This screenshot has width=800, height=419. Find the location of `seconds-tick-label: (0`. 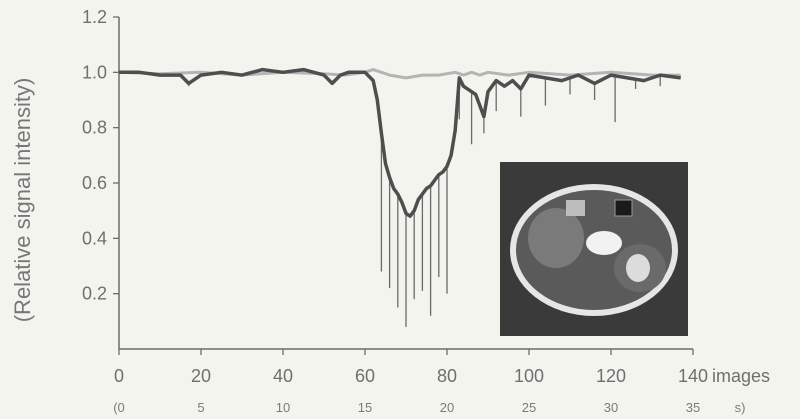

seconds-tick-label: (0 is located at coordinates (119, 407).